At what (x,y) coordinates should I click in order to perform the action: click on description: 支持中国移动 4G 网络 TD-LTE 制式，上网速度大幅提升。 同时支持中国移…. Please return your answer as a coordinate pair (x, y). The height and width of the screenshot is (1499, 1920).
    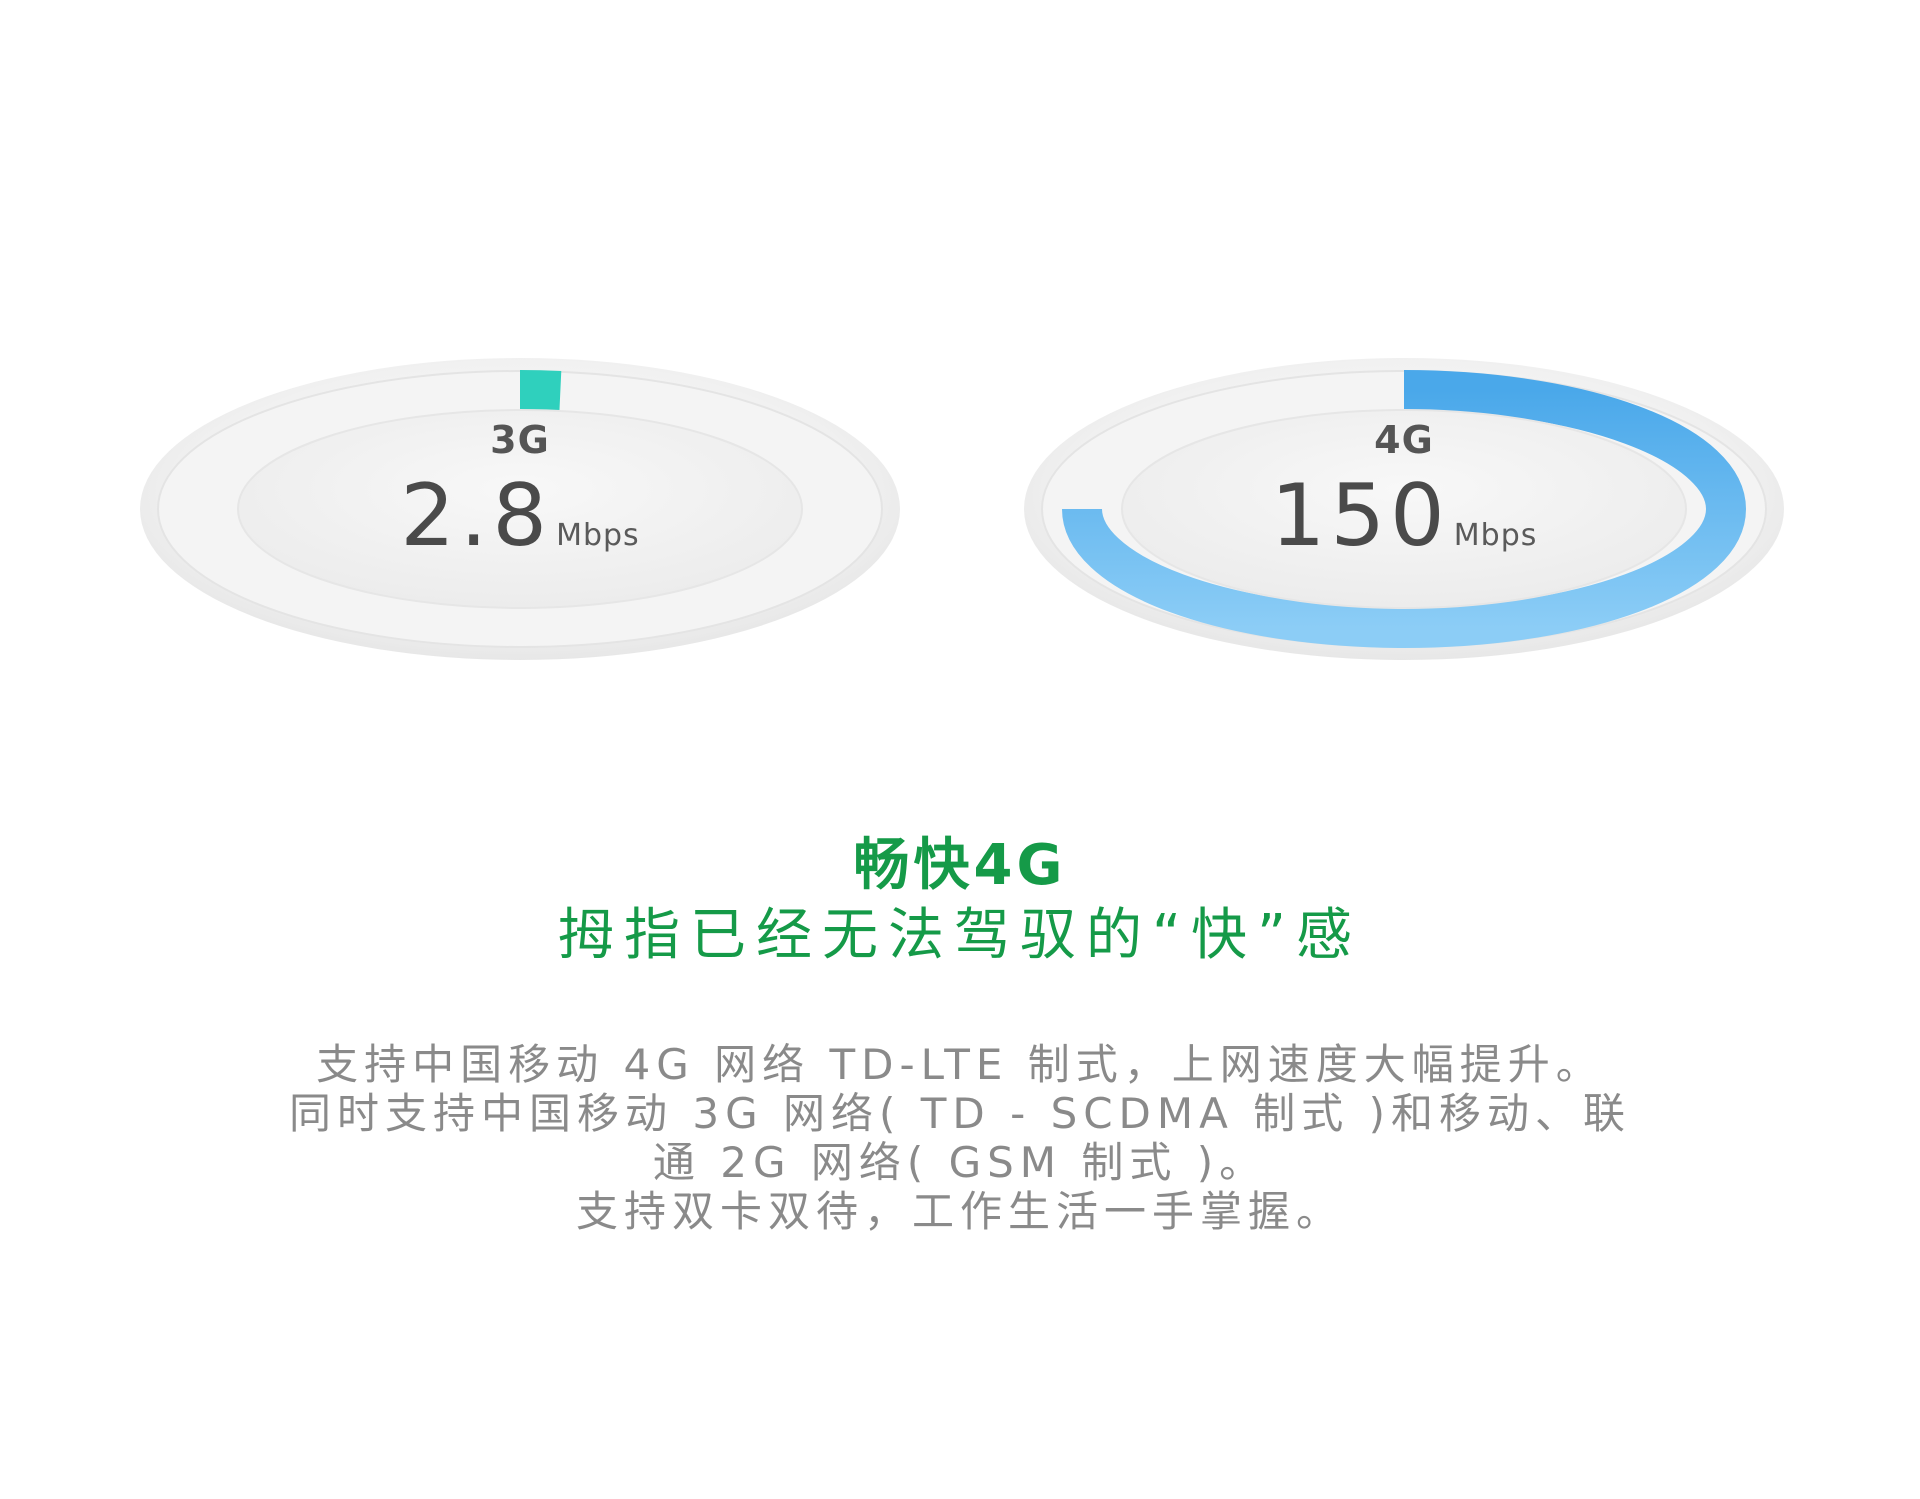
    Looking at the image, I should click on (960, 1138).